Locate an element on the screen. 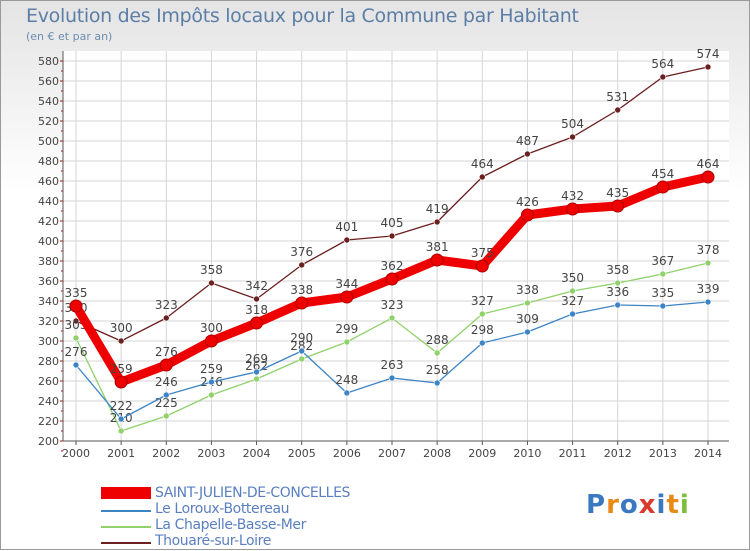  y-tick-label: 520 is located at coordinates (48, 121).